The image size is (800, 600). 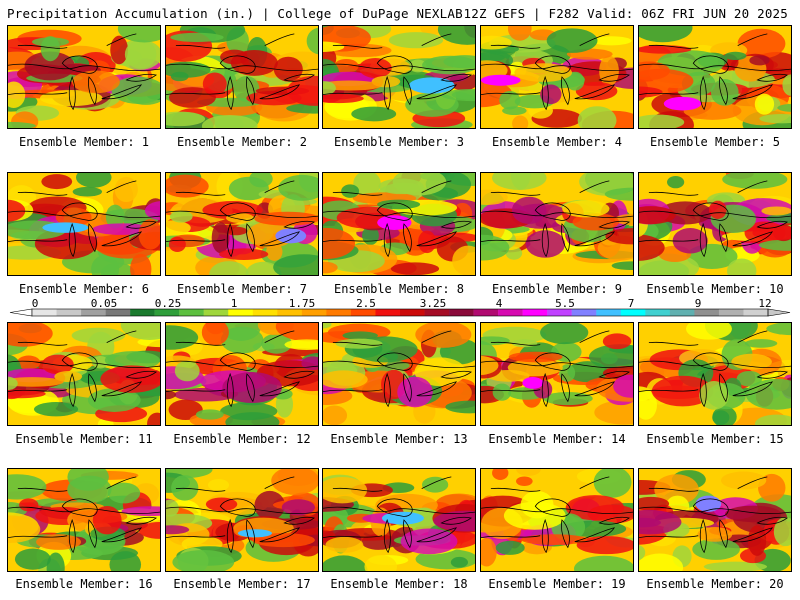 I want to click on colorbar-tick-label: 3.25, so click(x=433, y=303).